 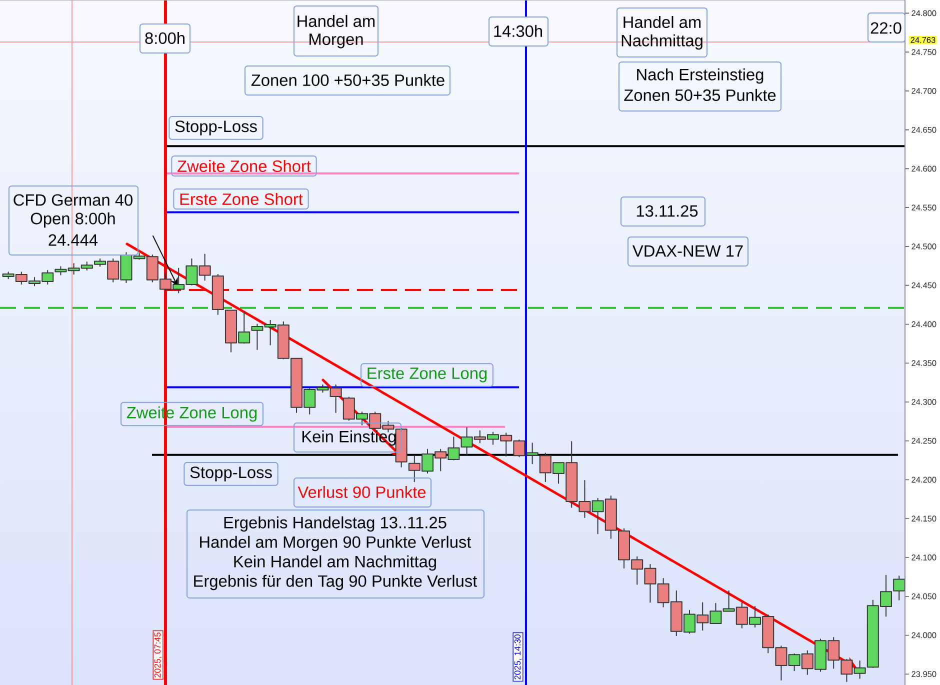 I want to click on annotation: Zonen 50+35 Punkte, so click(x=700, y=95).